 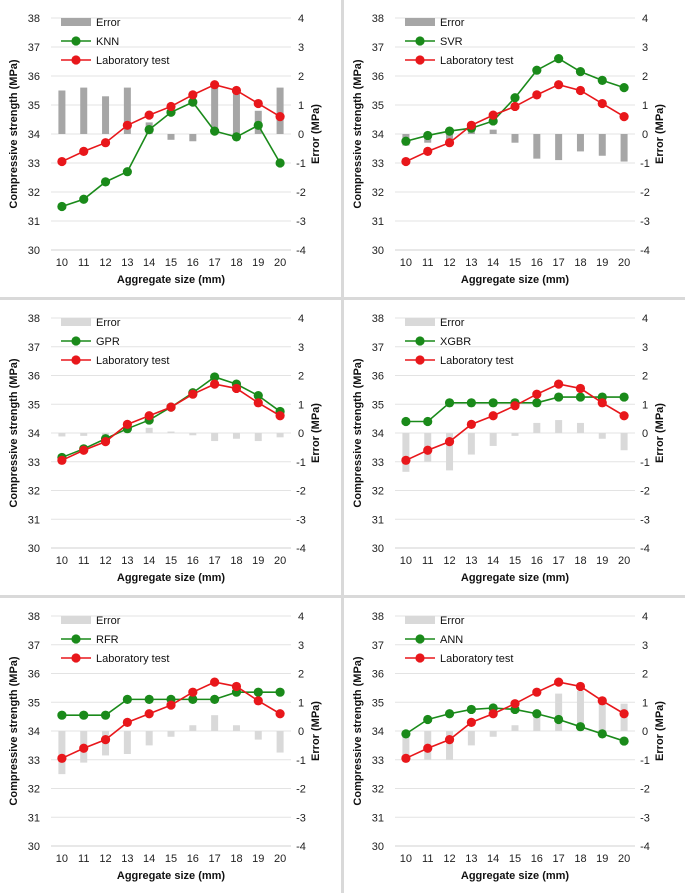 What do you see at coordinates (107, 640) in the screenshot?
I see `legend-label: RFR` at bounding box center [107, 640].